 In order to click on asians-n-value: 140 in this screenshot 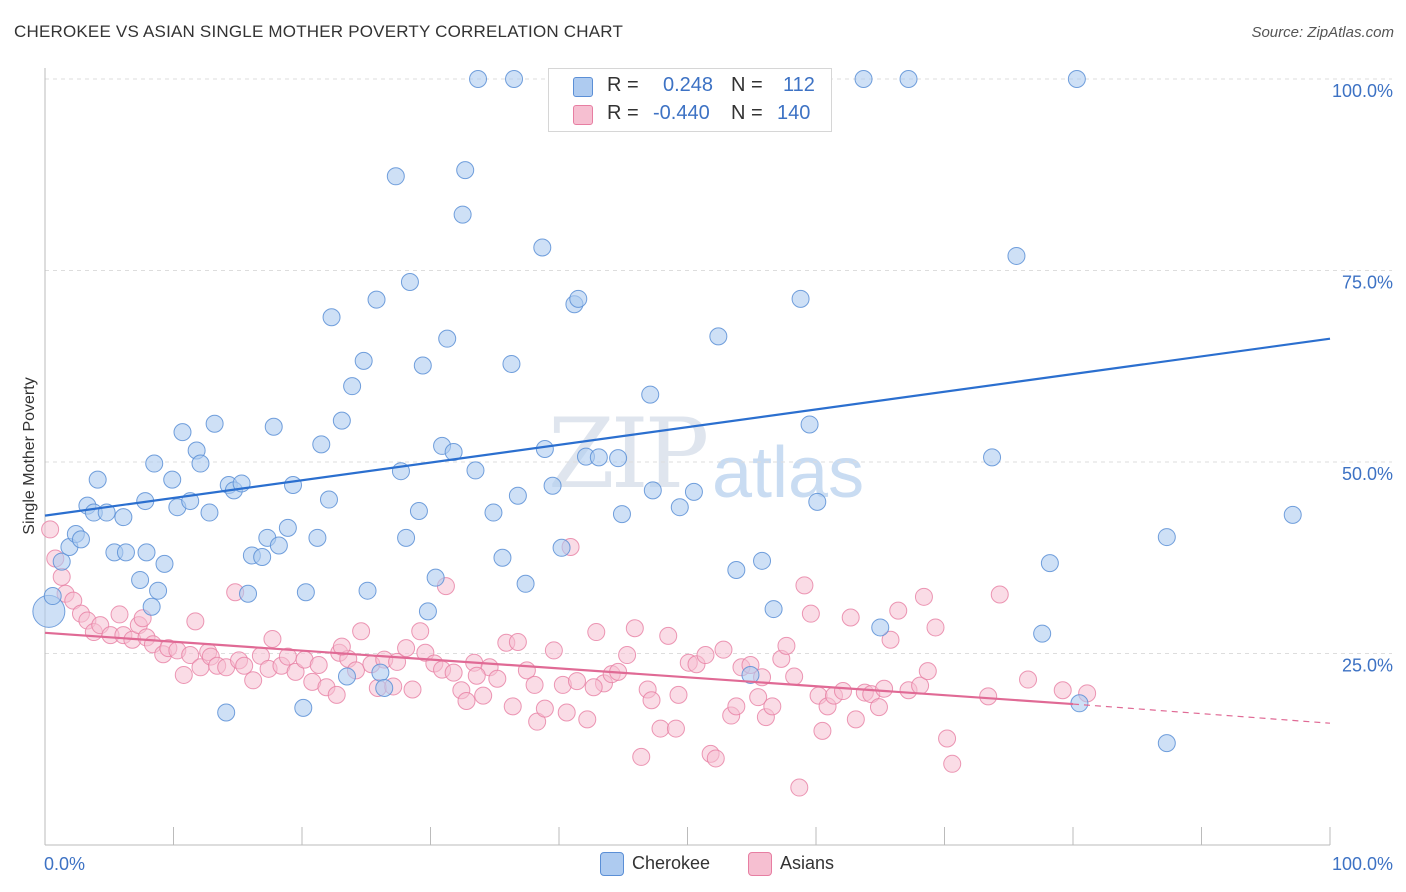, I will do `click(794, 113)`.